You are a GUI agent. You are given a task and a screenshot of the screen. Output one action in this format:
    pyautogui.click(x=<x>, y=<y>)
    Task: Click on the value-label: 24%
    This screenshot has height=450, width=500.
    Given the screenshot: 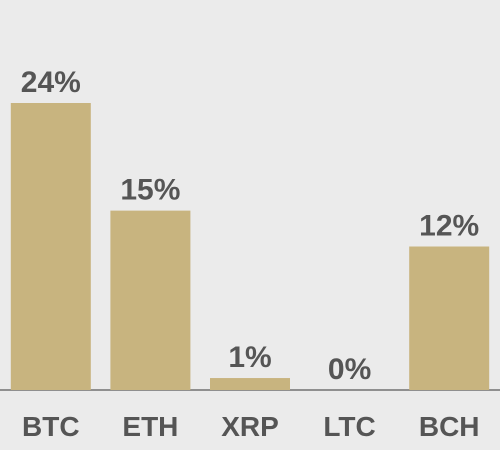 What is the action you would take?
    pyautogui.click(x=51, y=82)
    